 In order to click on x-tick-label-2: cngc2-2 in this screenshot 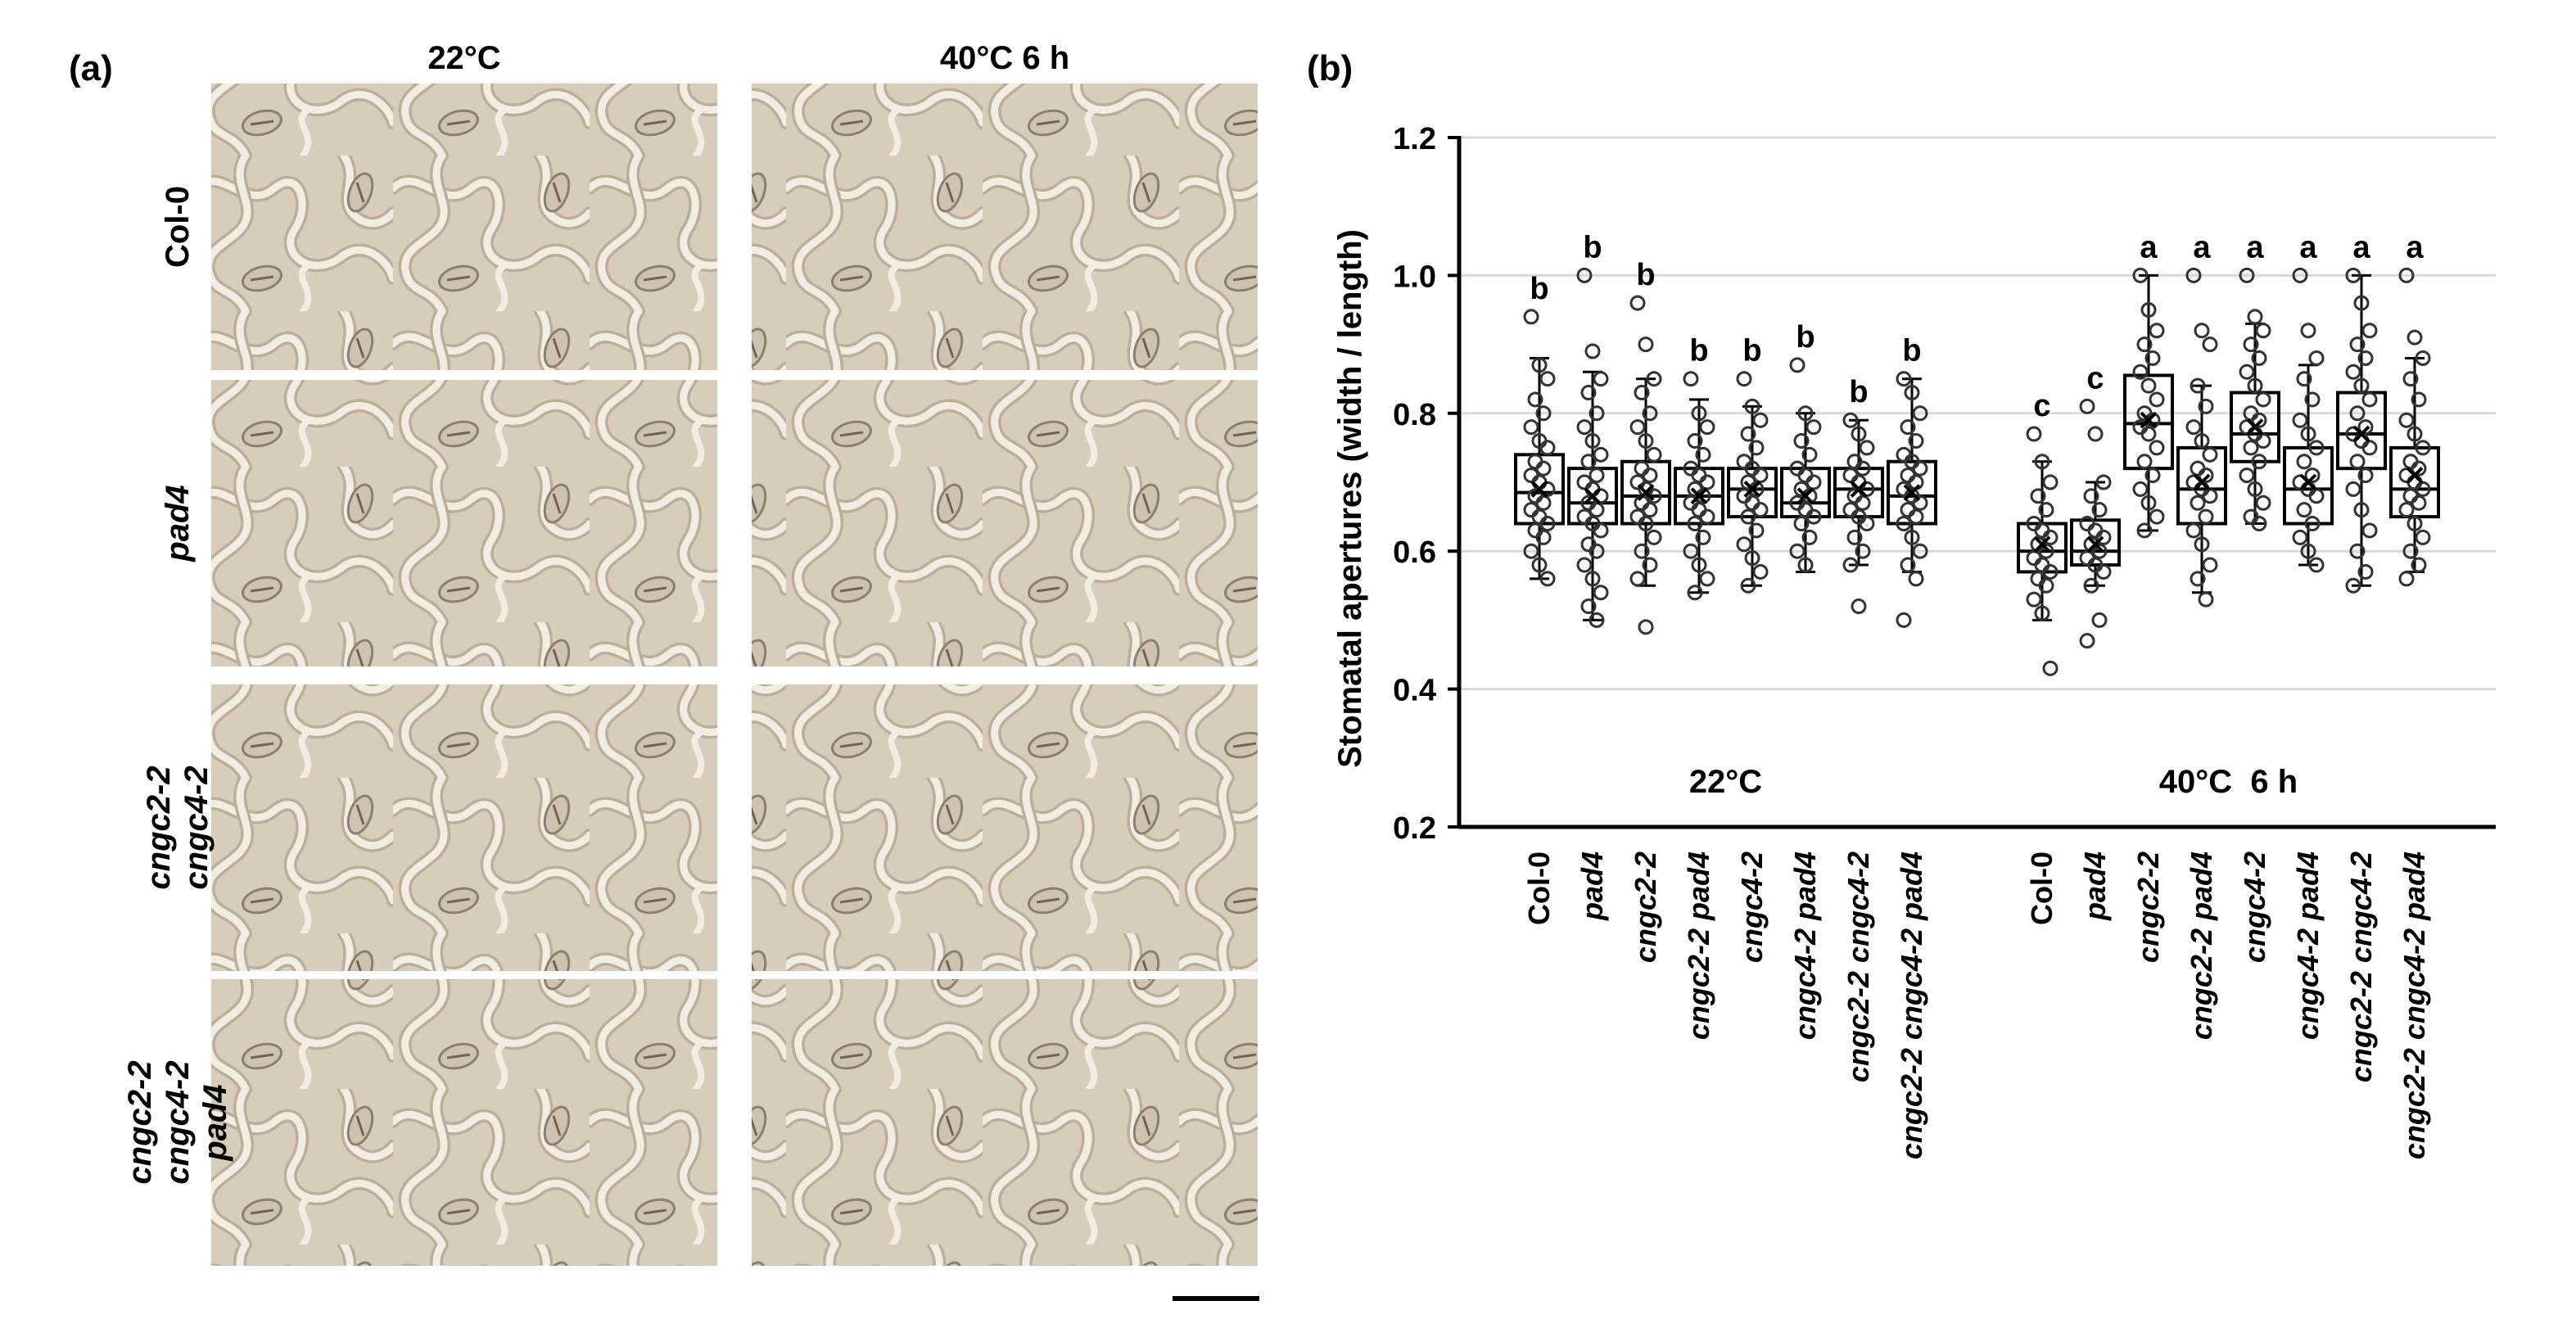, I will do `click(1645, 907)`.